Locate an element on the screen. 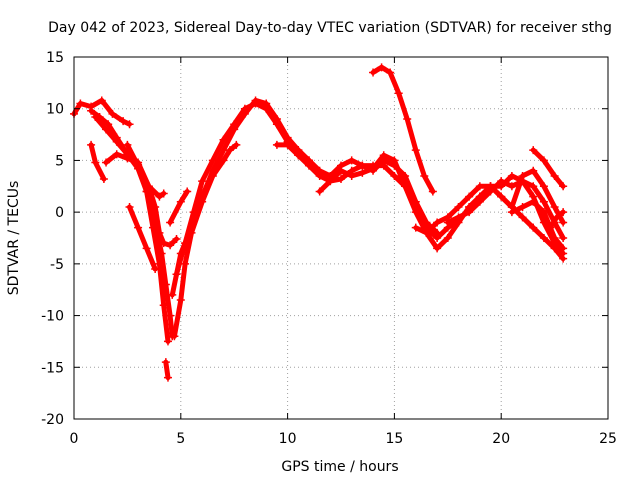 The height and width of the screenshot is (480, 640). y-tick-label: -15 is located at coordinates (52, 368).